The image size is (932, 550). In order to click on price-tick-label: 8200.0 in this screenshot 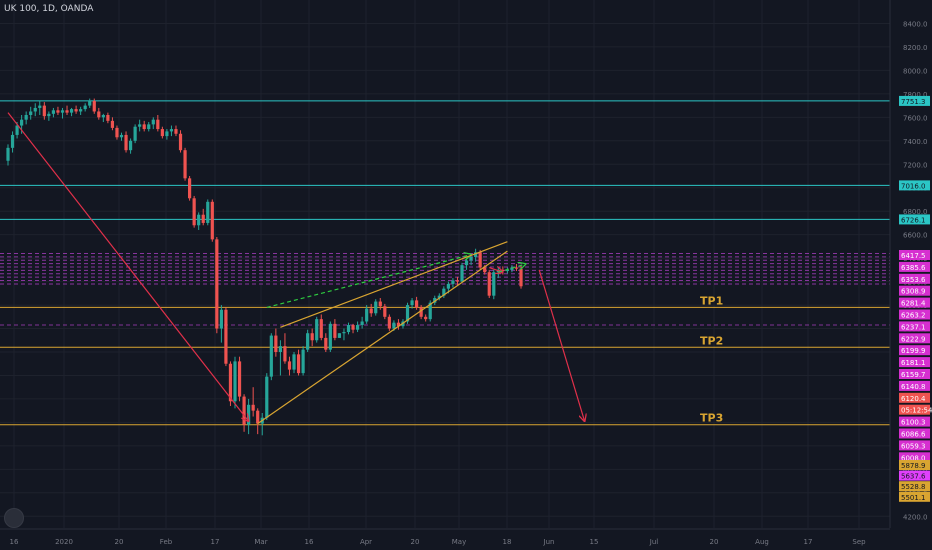, I will do `click(915, 48)`.